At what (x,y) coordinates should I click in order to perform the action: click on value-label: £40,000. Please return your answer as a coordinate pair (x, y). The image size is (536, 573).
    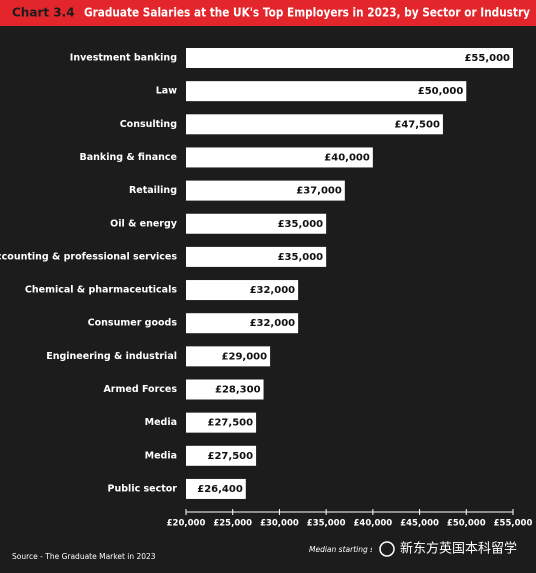
    Looking at the image, I should click on (347, 157).